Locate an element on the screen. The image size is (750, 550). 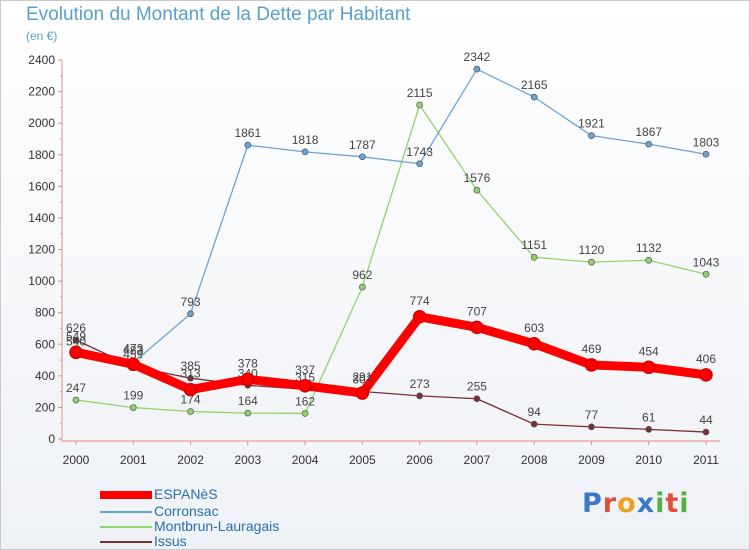
y-tick-label: 2400 is located at coordinates (41, 60).